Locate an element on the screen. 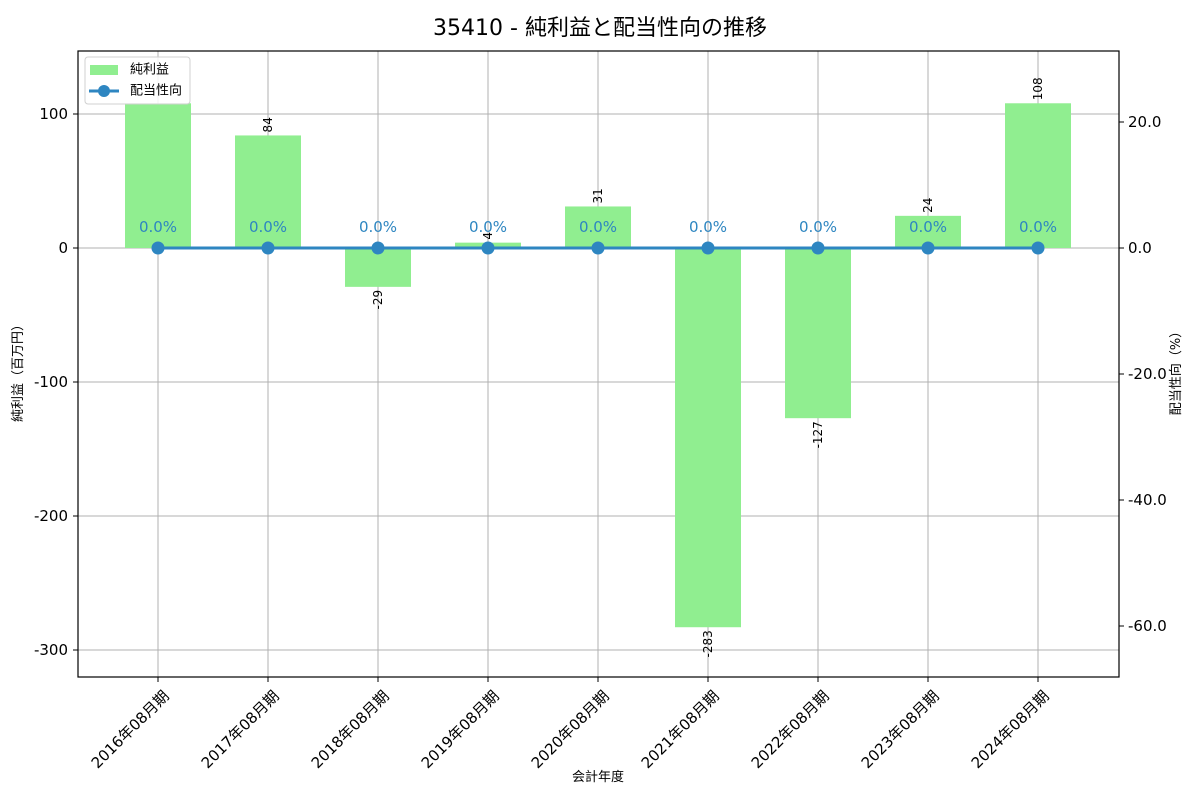 This screenshot has width=1200, height=800. left-tick-label: -300 is located at coordinates (51, 650).